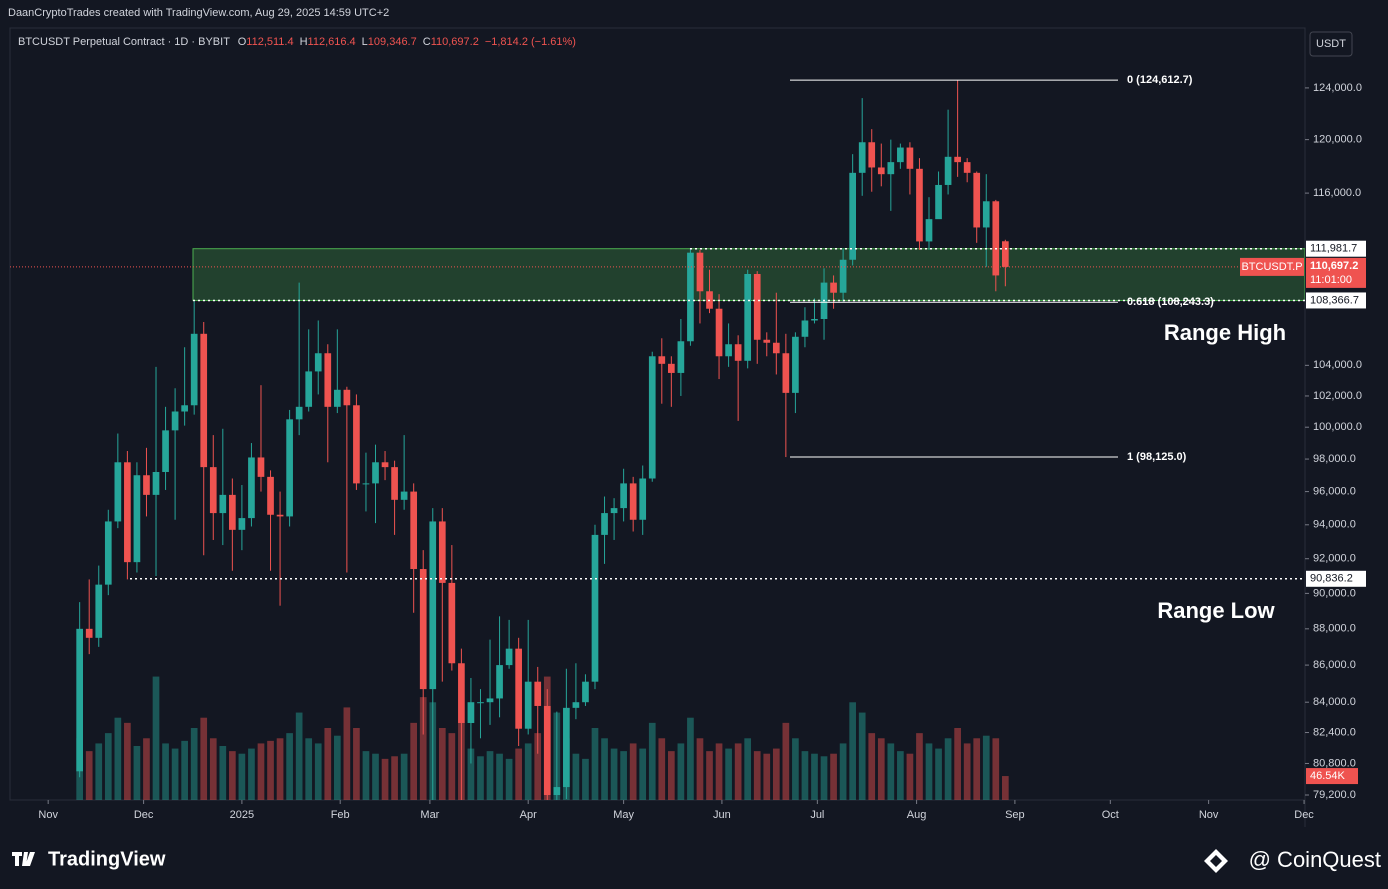 This screenshot has width=1388, height=889. Describe the element at coordinates (304, 42) in the screenshot. I see `ohlc-key: H` at that location.